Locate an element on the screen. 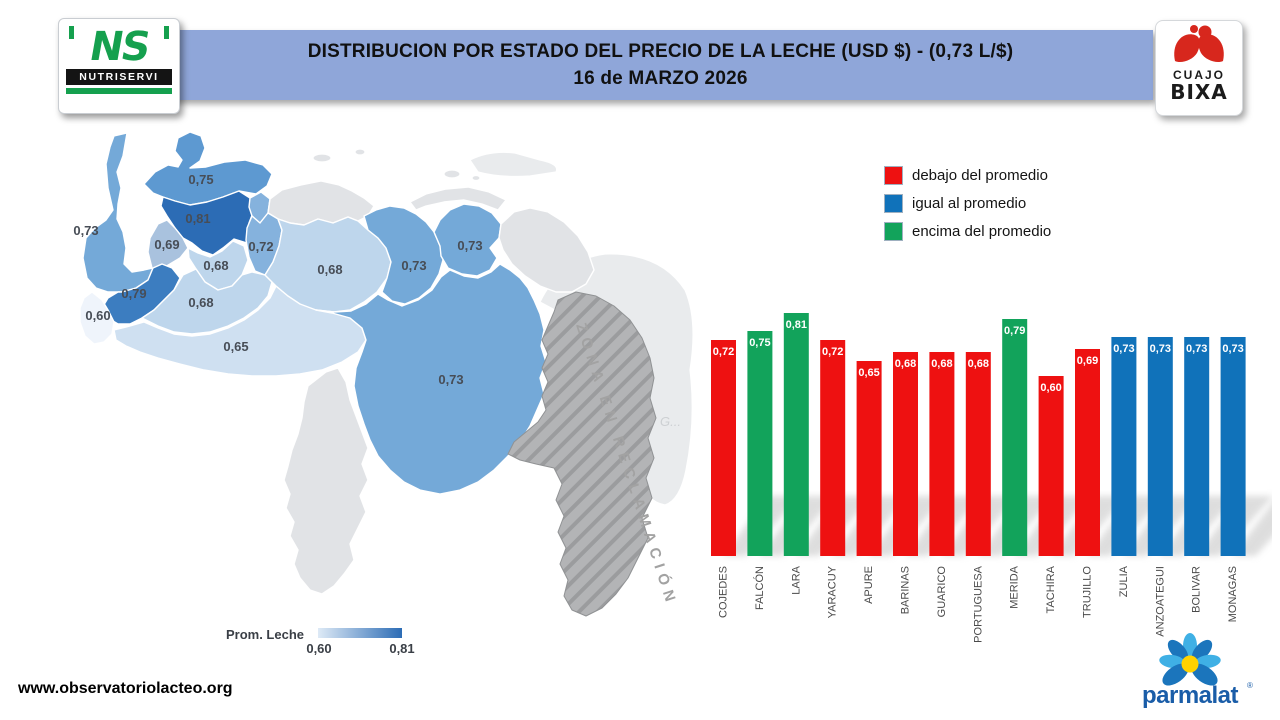 The width and height of the screenshot is (1280, 720). bar-category-label: BOLIVAR is located at coordinates (1197, 589).